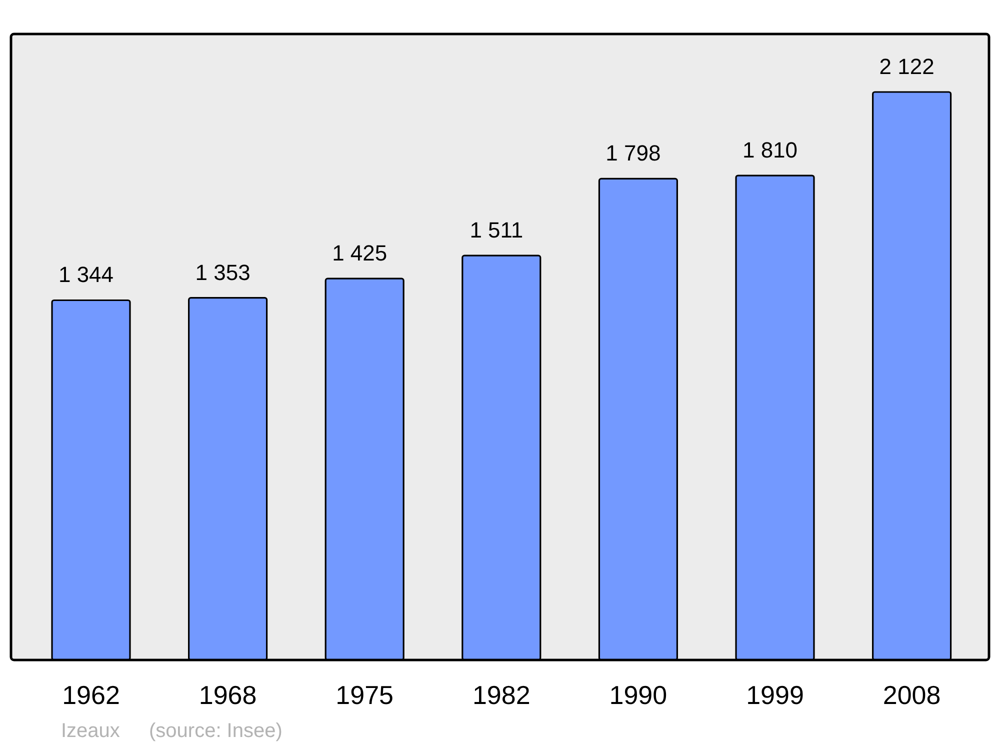 The height and width of the screenshot is (747, 1000). I want to click on data-label: 2 122, so click(906, 66).